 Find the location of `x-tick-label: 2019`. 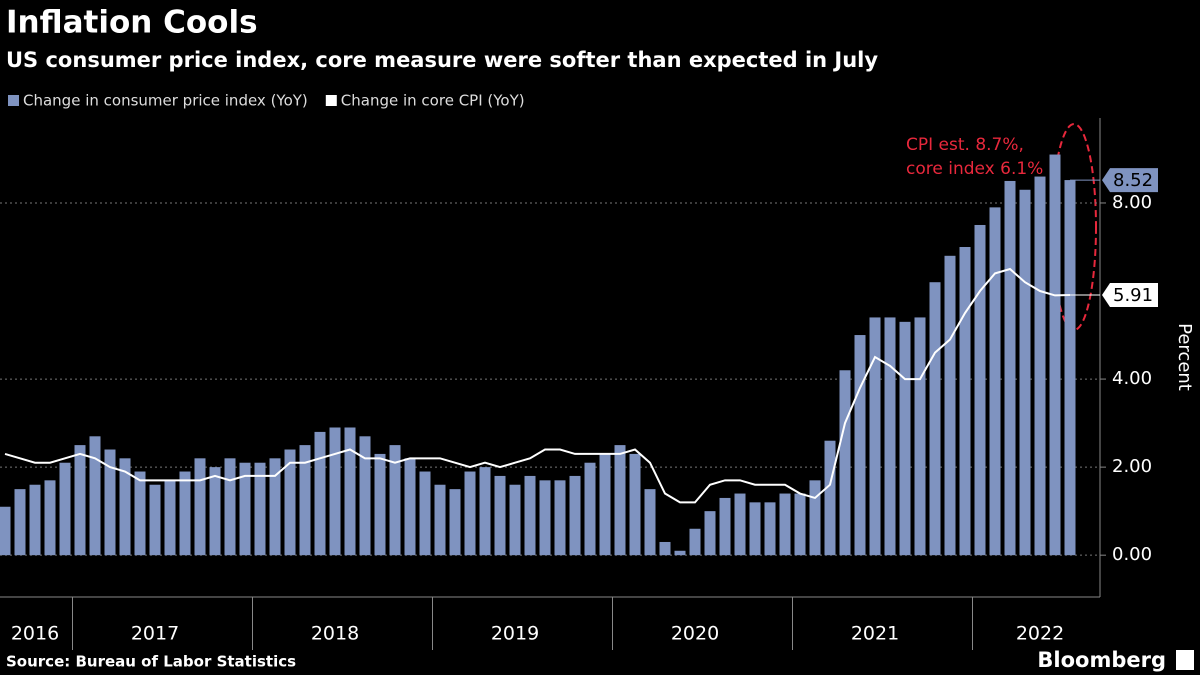

x-tick-label: 2019 is located at coordinates (515, 634).